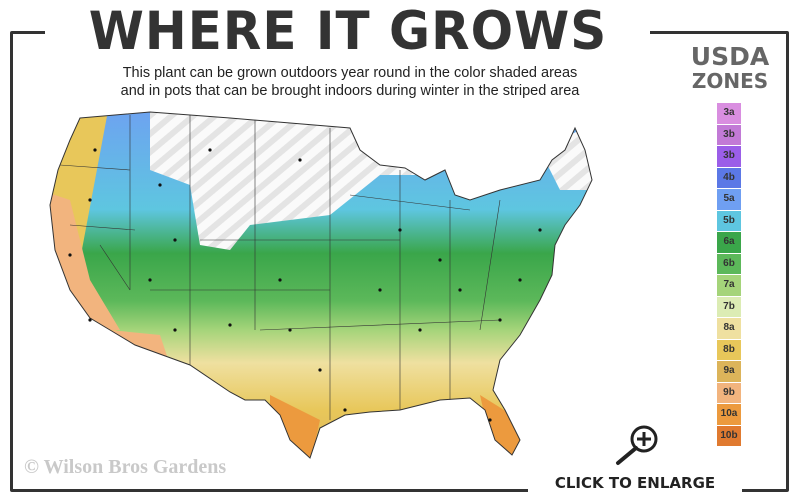 This screenshot has width=800, height=500. I want to click on zone-swatch-8b: 8b, so click(729, 349).